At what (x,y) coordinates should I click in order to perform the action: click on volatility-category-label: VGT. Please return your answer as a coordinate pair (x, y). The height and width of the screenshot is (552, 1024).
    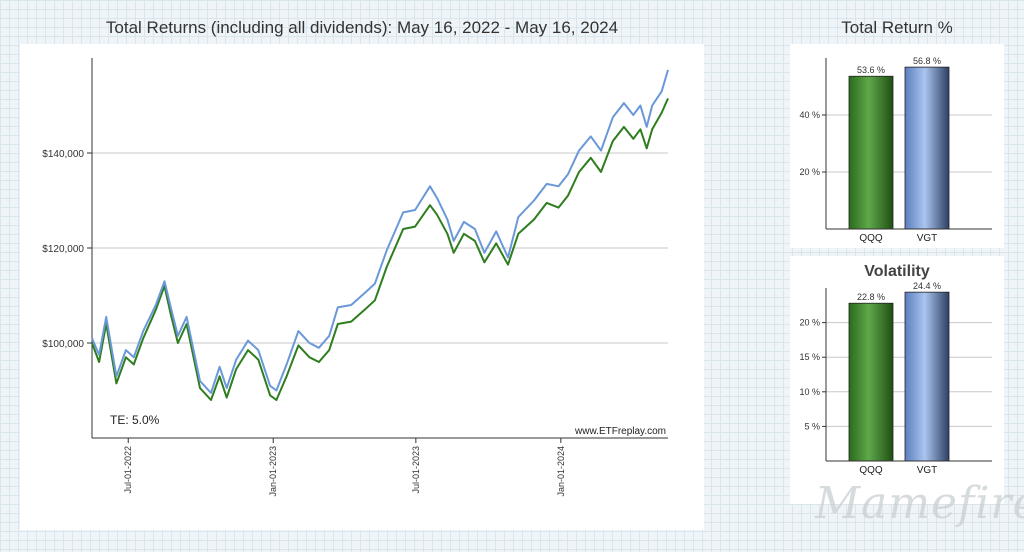
    Looking at the image, I should click on (927, 470).